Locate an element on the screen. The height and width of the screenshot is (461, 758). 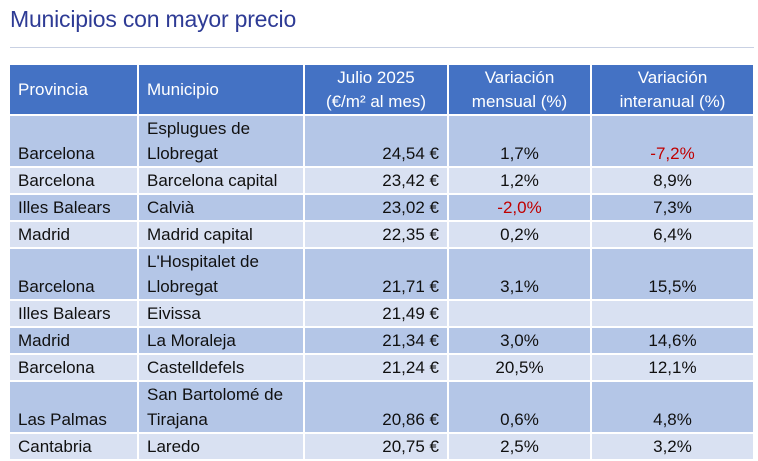
table-row: Cantabria Laredo 20,75 € 2,5% 3,2% is located at coordinates (381, 447).